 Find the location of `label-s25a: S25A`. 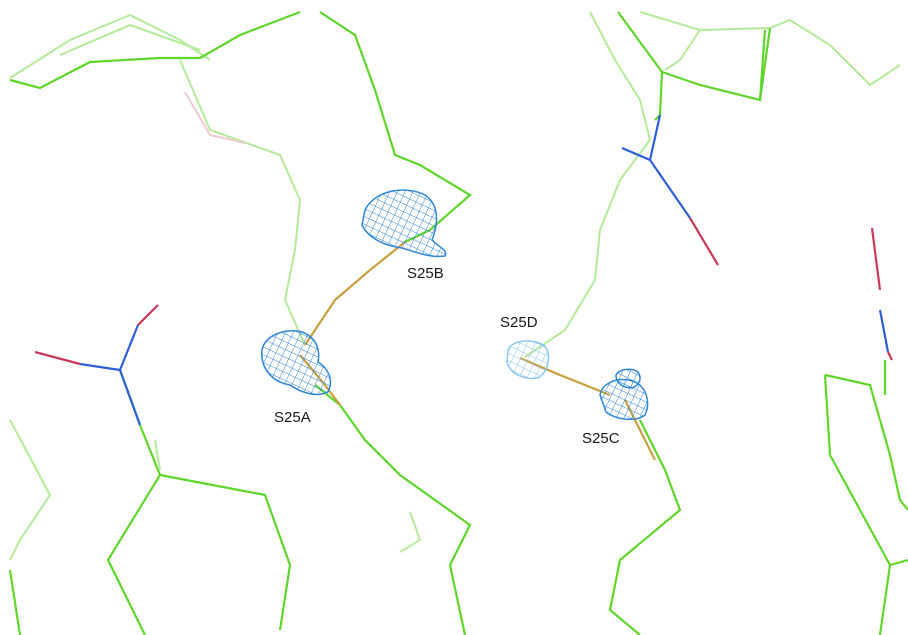

label-s25a: S25A is located at coordinates (292, 417).